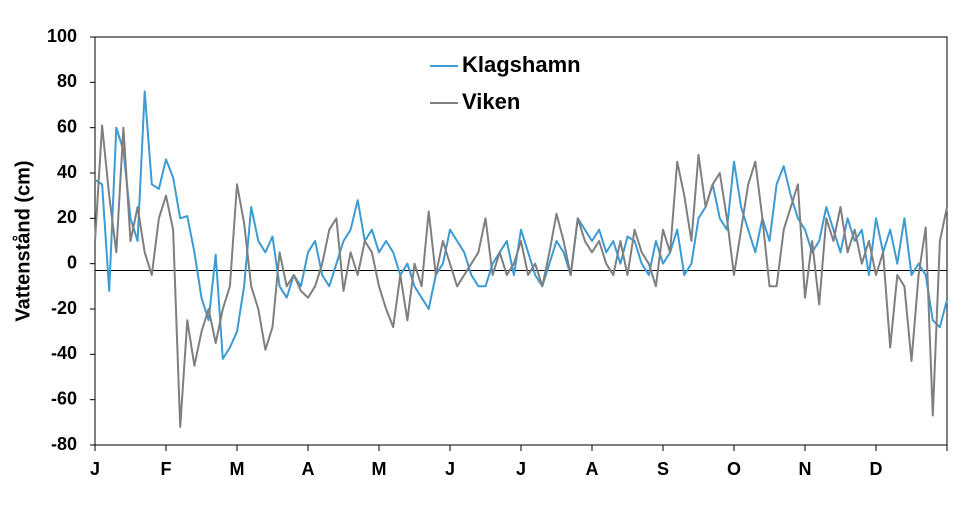 The height and width of the screenshot is (506, 971). I want to click on x-tick-label: F, so click(166, 469).